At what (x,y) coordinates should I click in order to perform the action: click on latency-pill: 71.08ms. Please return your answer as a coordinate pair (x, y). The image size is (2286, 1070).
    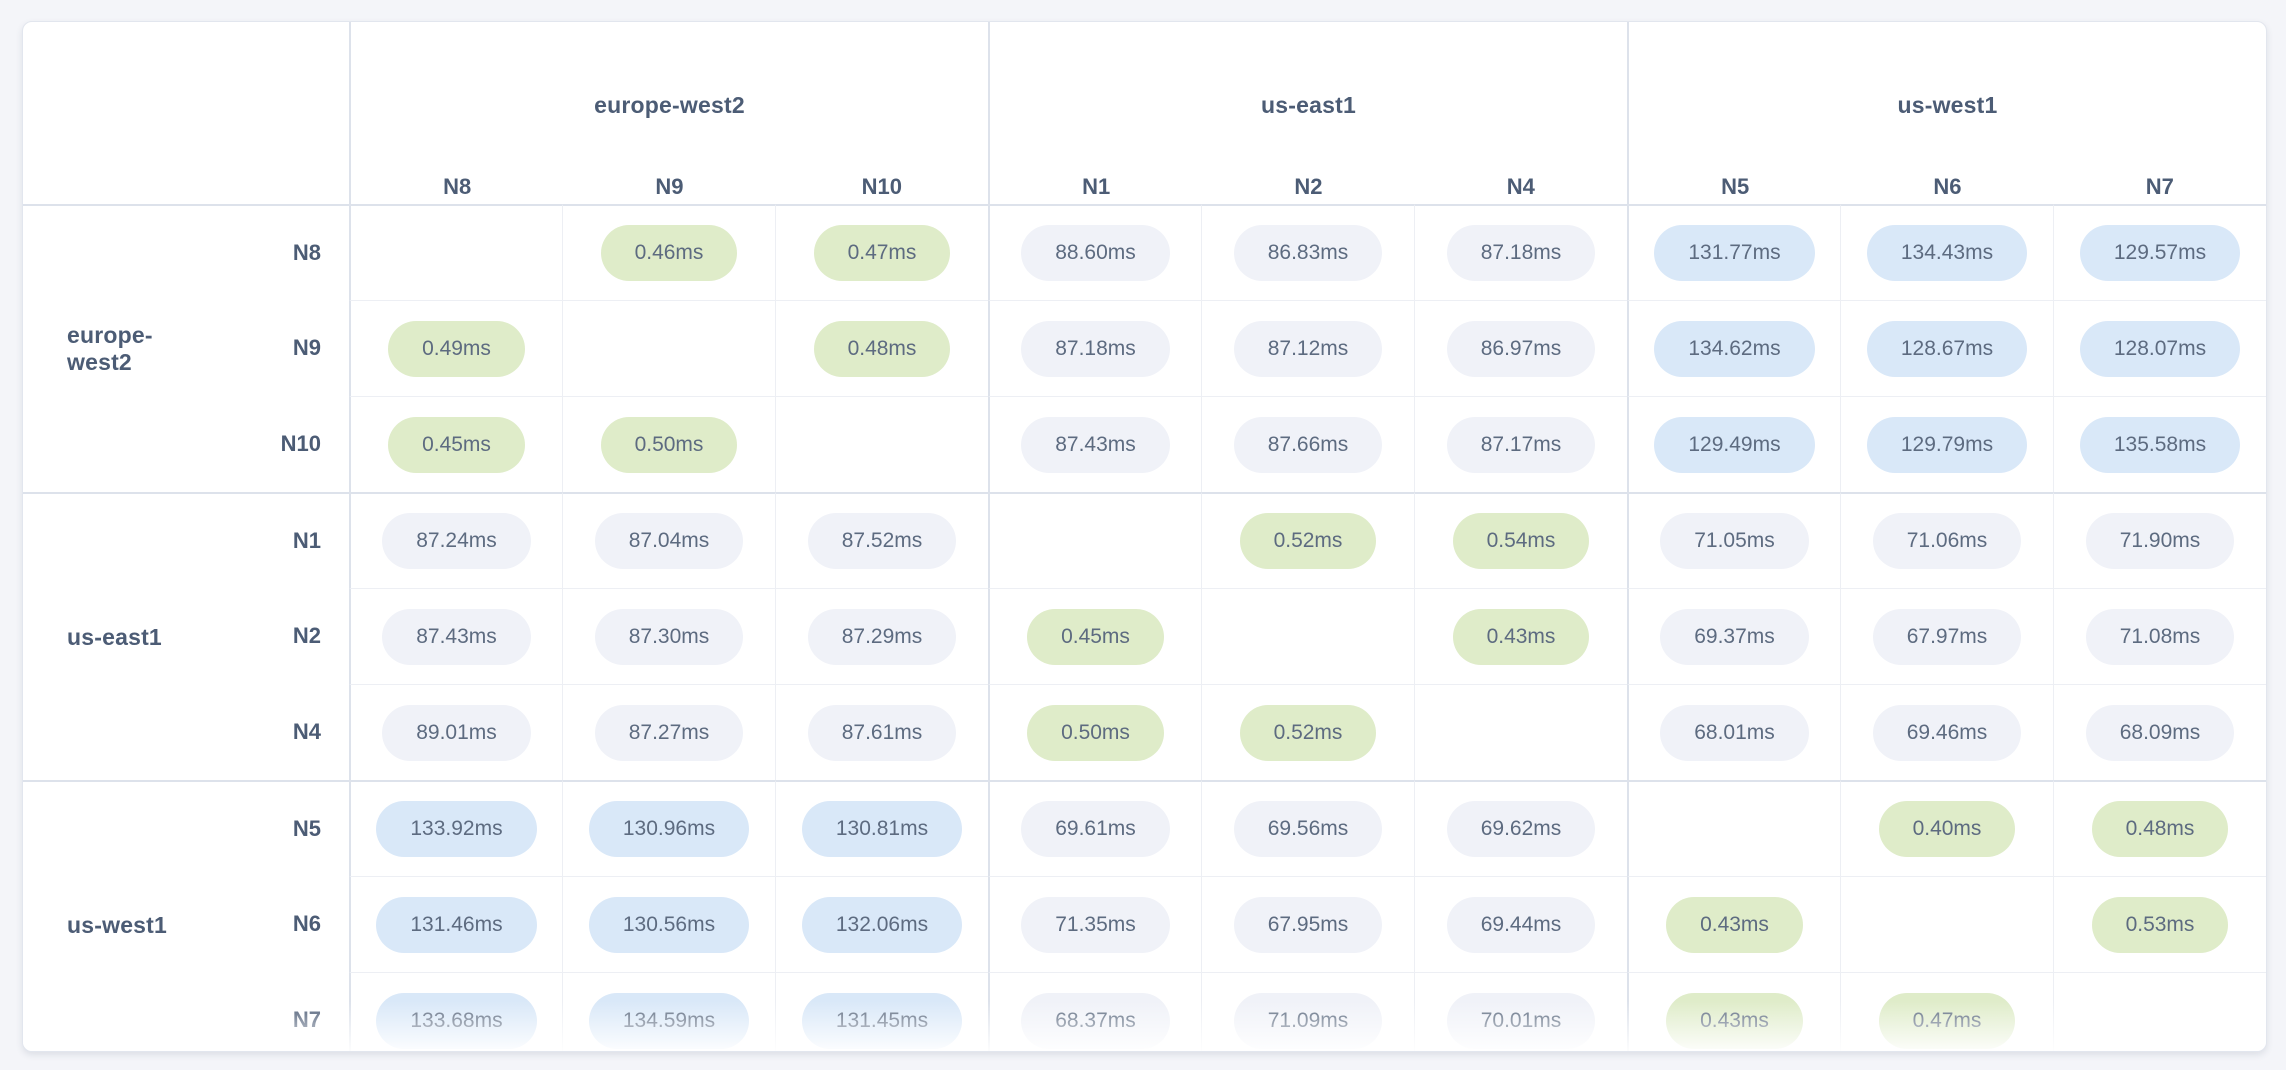
    Looking at the image, I should click on (2160, 636).